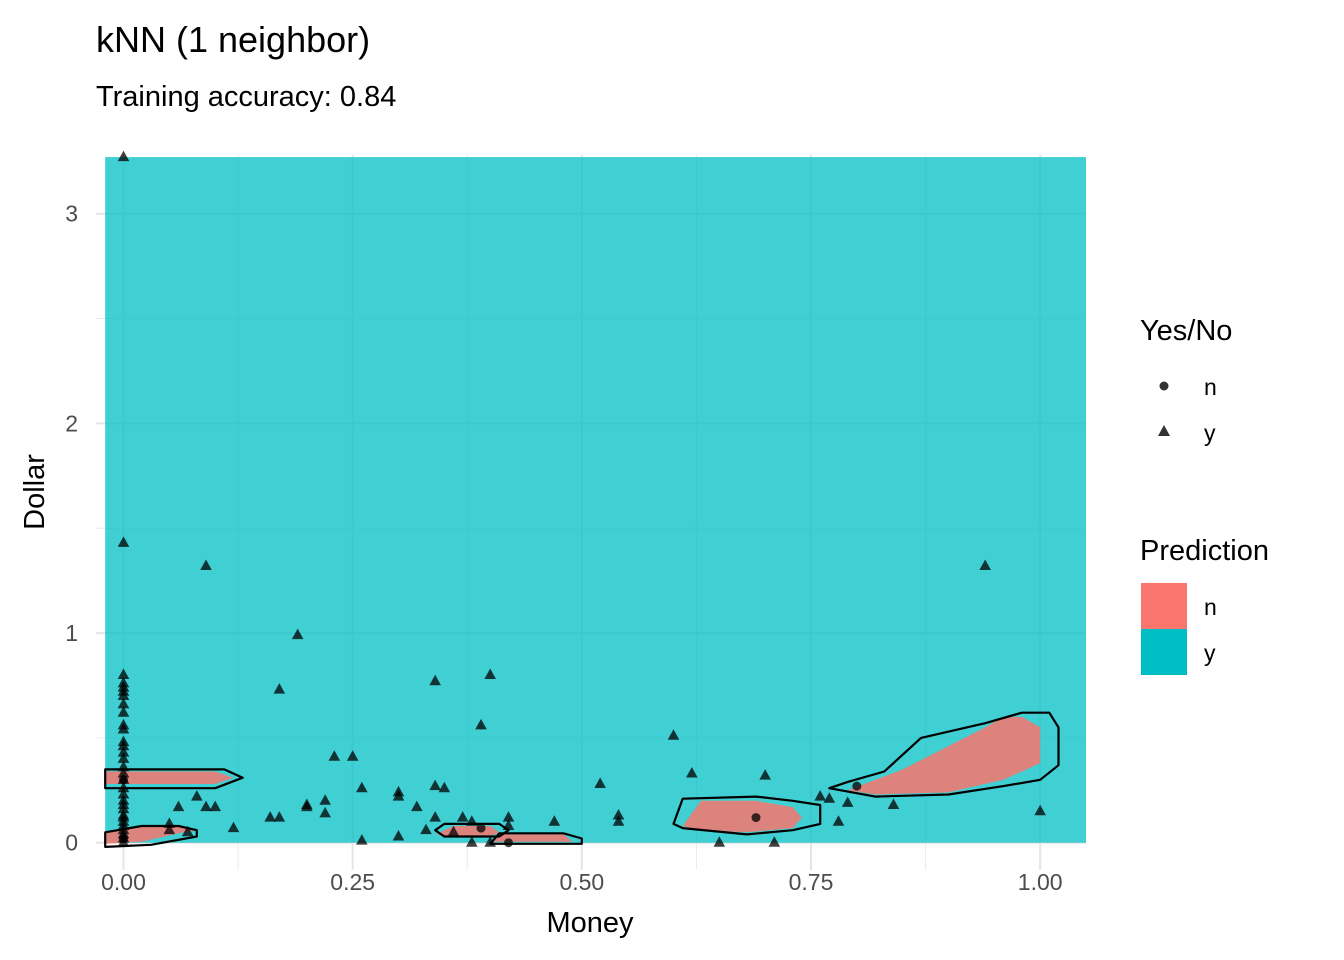  What do you see at coordinates (71, 633) in the screenshot?
I see `y-tick-label: 1` at bounding box center [71, 633].